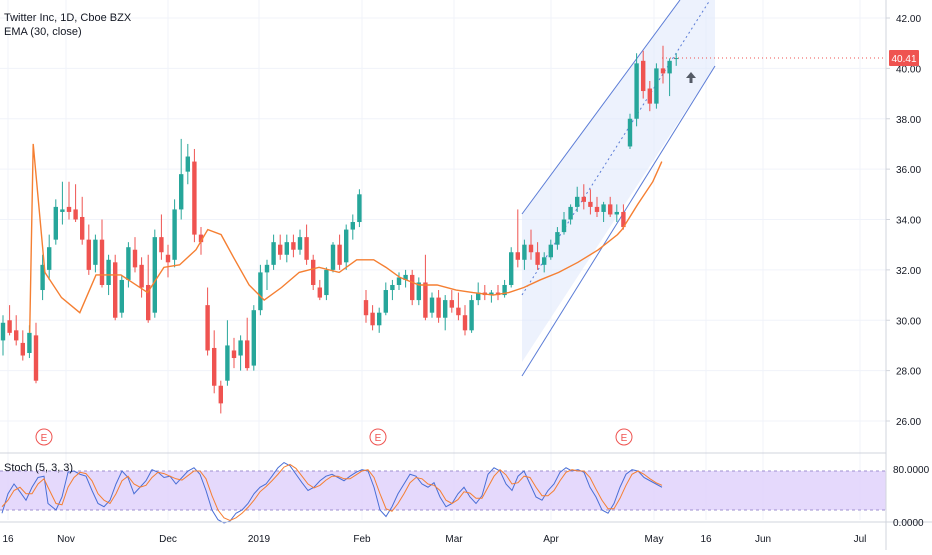  Describe the element at coordinates (908, 221) in the screenshot. I see `y-tick-label: 34.00` at that location.